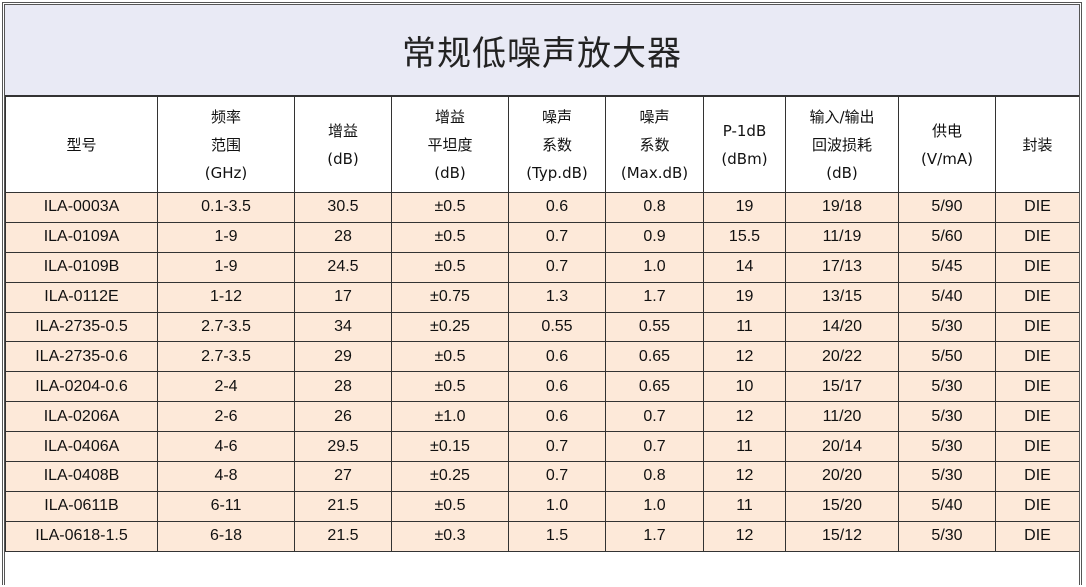  What do you see at coordinates (226, 172) in the screenshot?
I see `column-header-line: (GHz)` at bounding box center [226, 172].